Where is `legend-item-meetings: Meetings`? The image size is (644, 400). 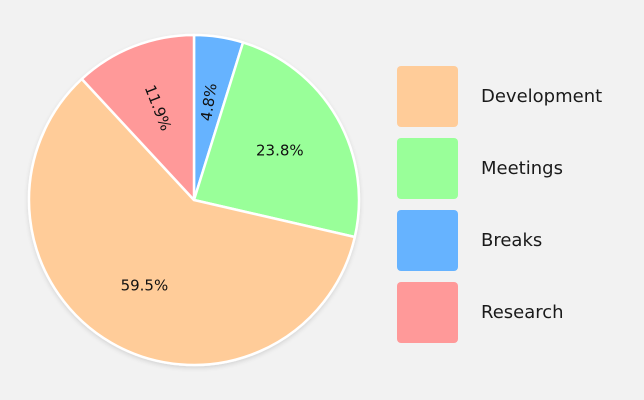
legend-item-meetings: Meetings is located at coordinates (499, 168).